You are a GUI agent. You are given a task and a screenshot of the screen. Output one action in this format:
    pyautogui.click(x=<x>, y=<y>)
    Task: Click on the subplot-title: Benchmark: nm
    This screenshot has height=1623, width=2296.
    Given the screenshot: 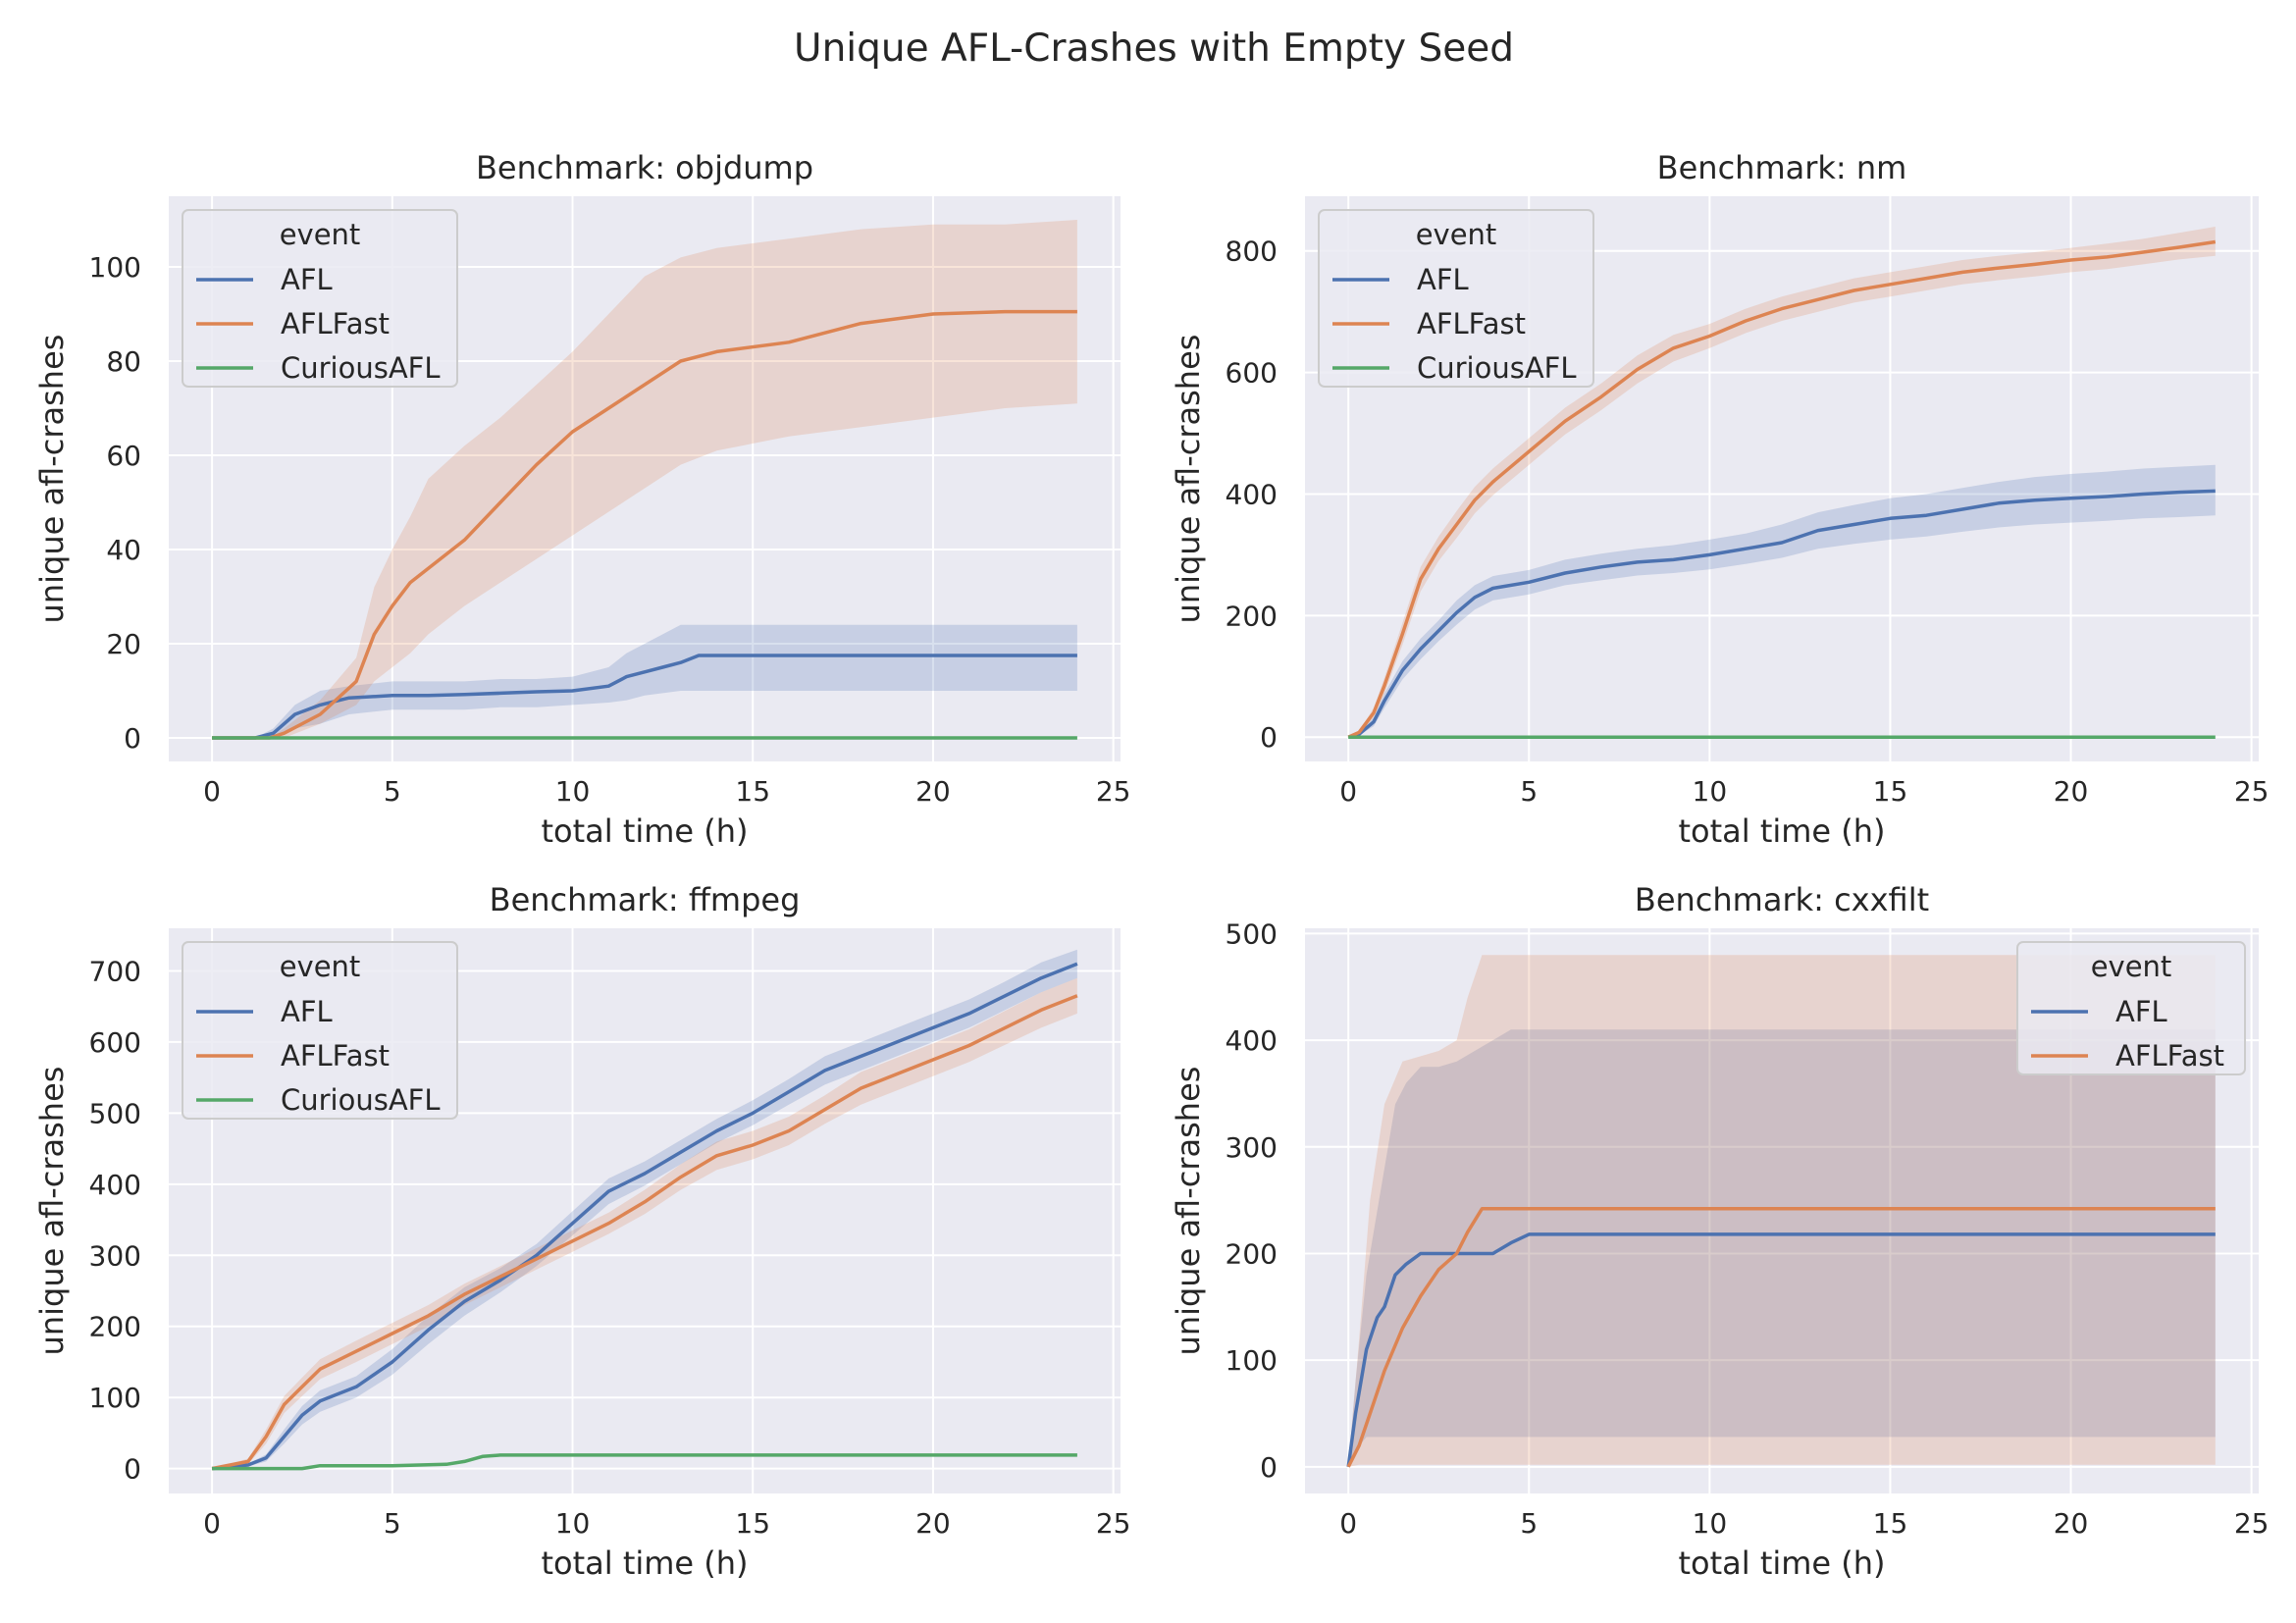 What is the action you would take?
    pyautogui.click(x=1782, y=167)
    